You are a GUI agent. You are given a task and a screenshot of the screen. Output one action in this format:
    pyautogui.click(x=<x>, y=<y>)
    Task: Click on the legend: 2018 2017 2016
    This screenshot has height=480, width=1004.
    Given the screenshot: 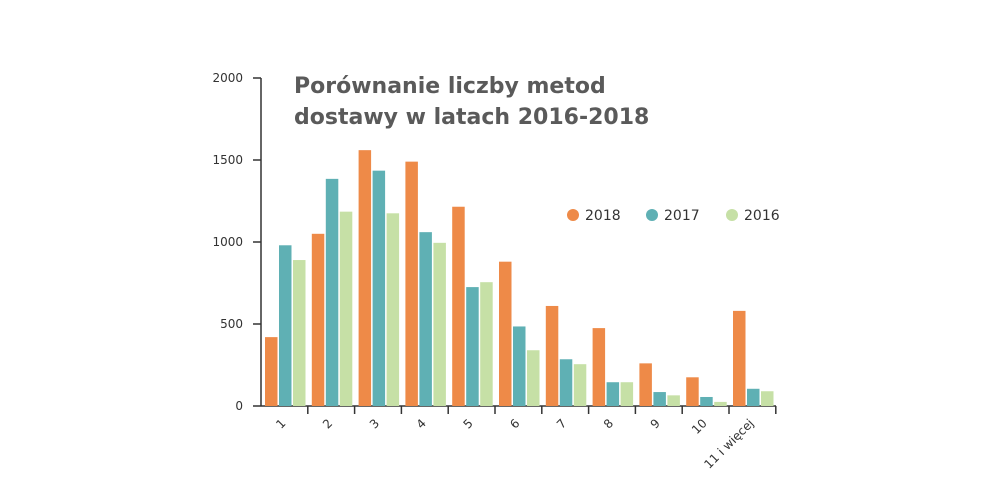 What is the action you would take?
    pyautogui.click(x=673, y=216)
    